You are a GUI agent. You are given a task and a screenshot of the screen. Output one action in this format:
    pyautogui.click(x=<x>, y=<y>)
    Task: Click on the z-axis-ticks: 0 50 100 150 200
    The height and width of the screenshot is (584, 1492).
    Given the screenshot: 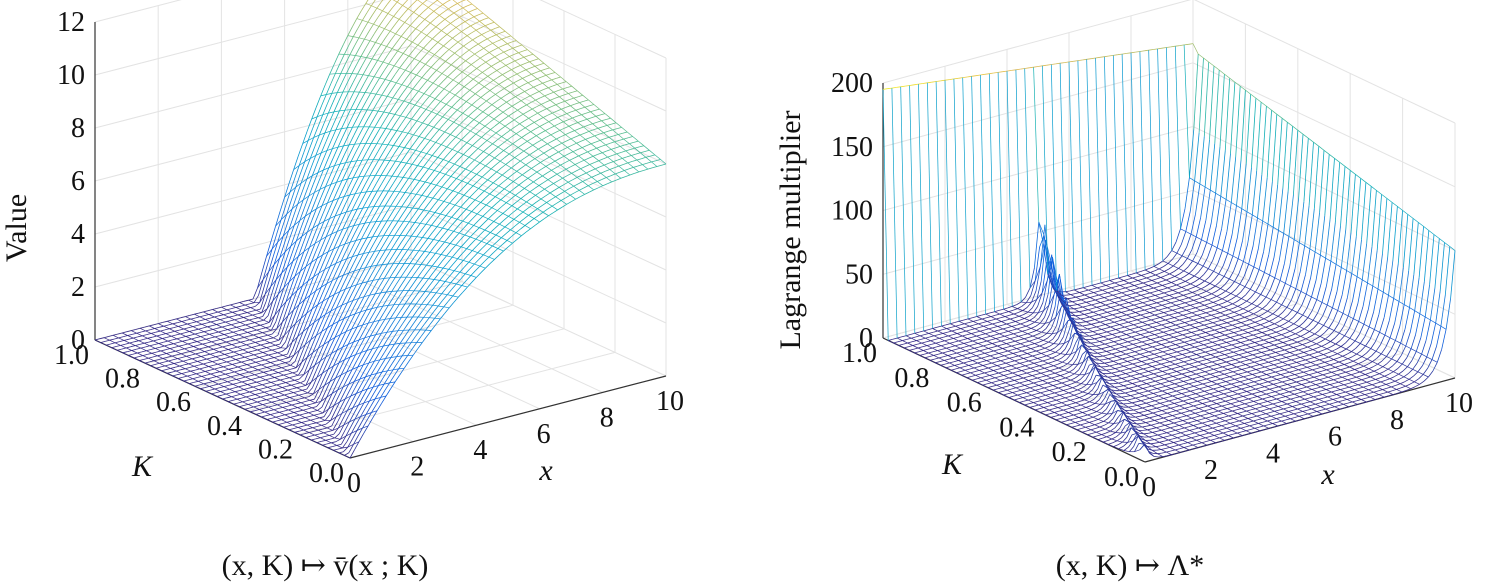 What is the action you would take?
    pyautogui.click(x=852, y=211)
    